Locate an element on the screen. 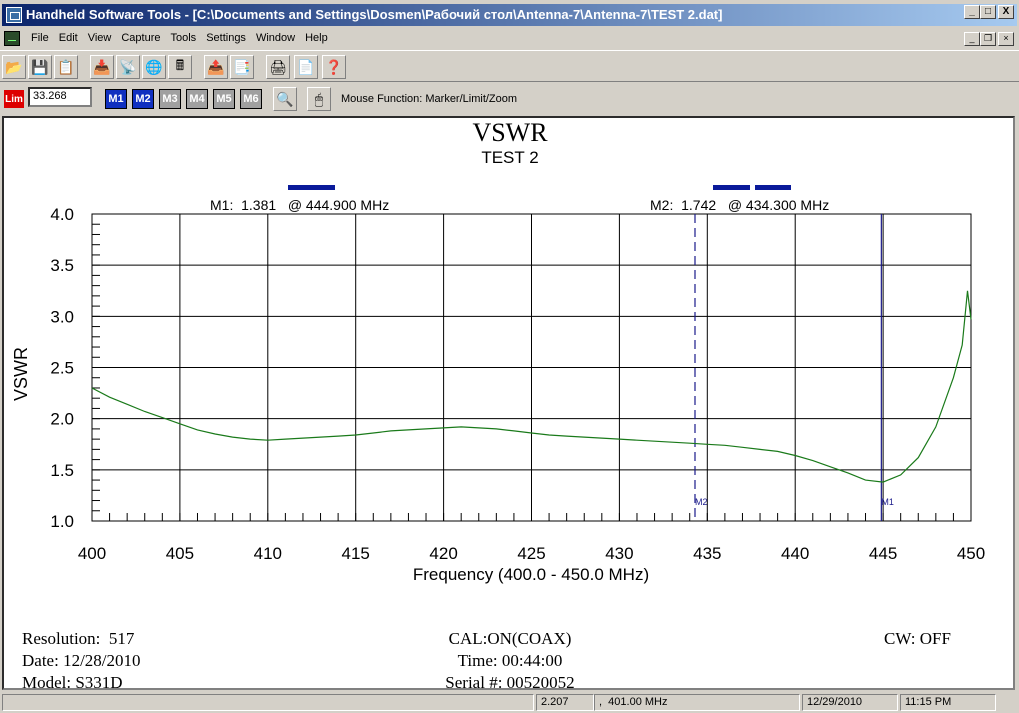 Image resolution: width=1019 pixels, height=713 pixels. menu-capture: Capture is located at coordinates (141, 38).